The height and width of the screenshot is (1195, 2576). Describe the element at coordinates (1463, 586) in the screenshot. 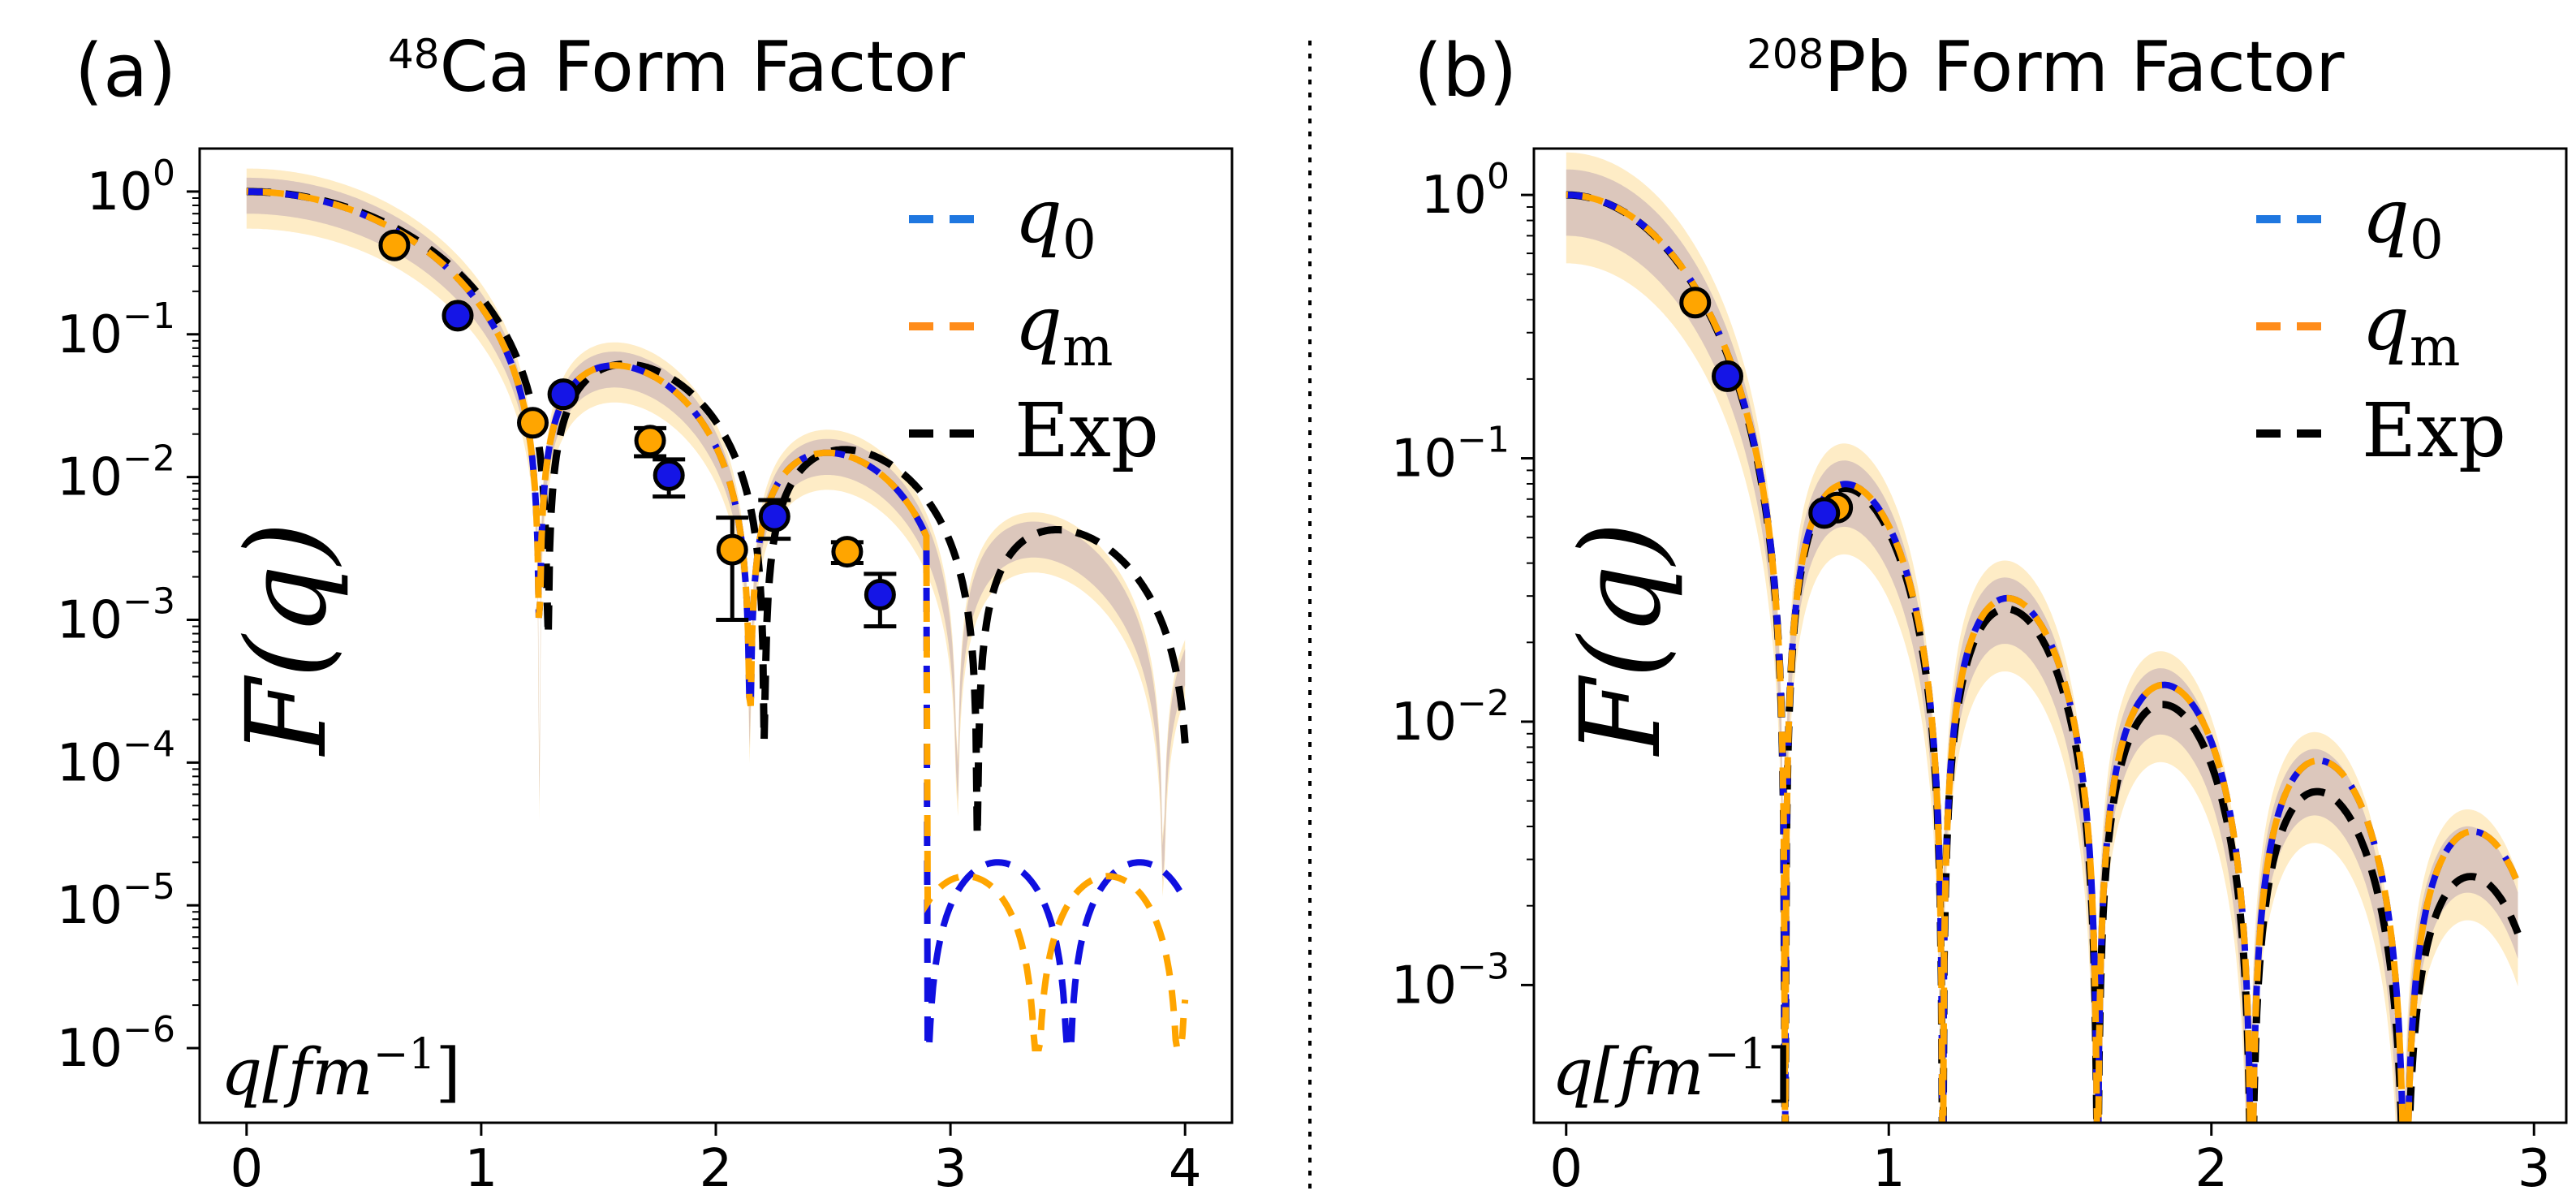

I see `panel-b-y-axis: 10⁰ 10⁻¹ 10⁻² 10⁻³` at that location.